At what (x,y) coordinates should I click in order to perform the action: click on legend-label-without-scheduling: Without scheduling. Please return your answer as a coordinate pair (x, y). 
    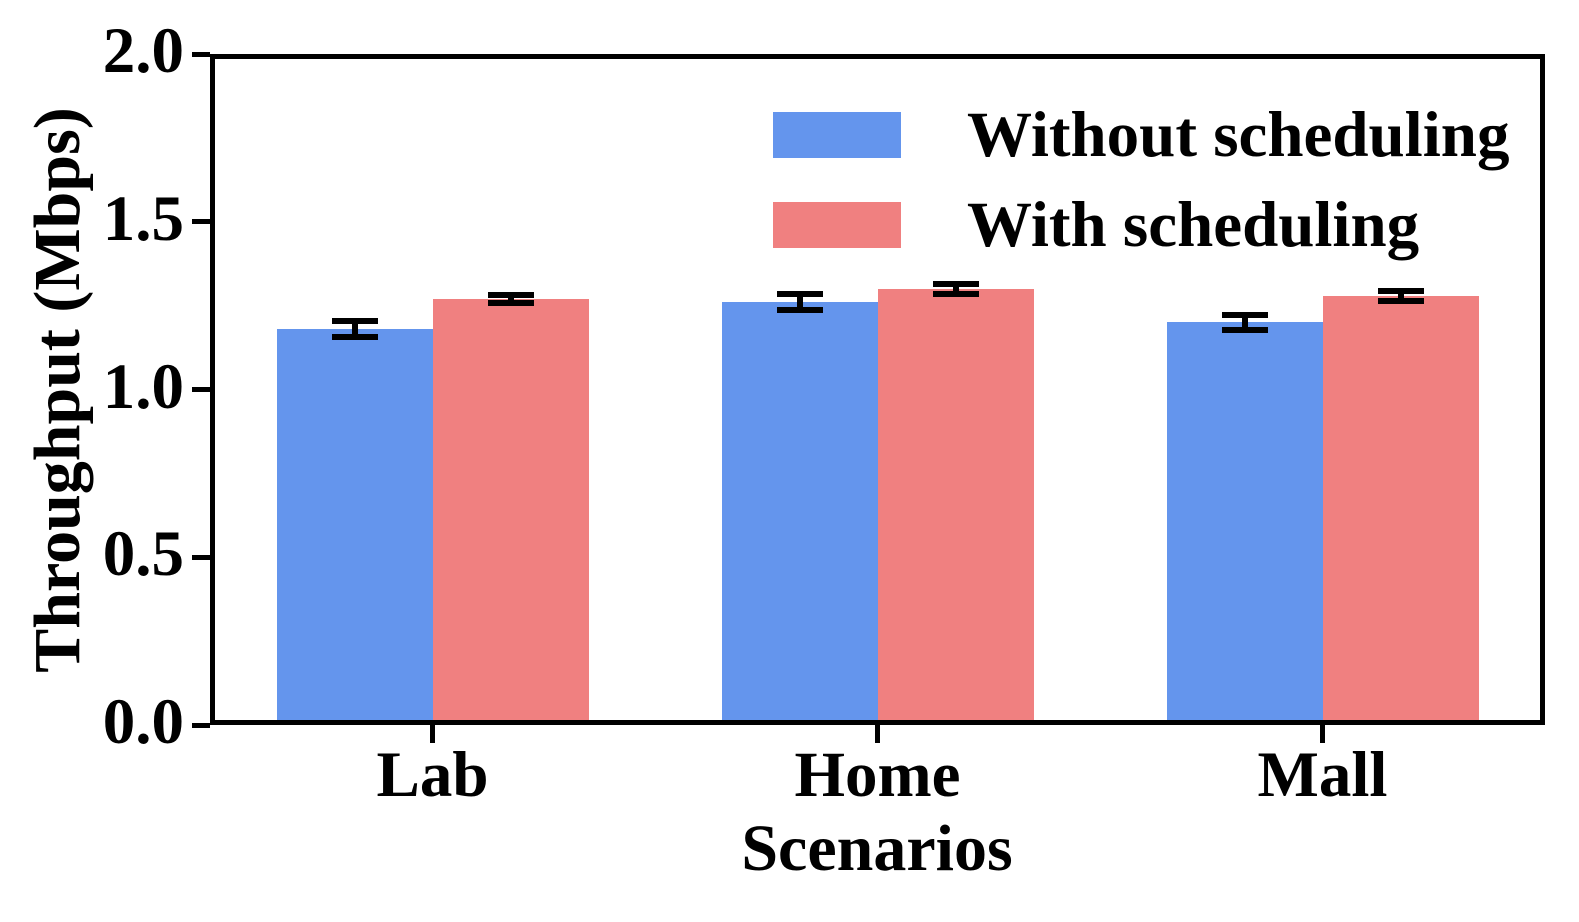
    Looking at the image, I should click on (1238, 134).